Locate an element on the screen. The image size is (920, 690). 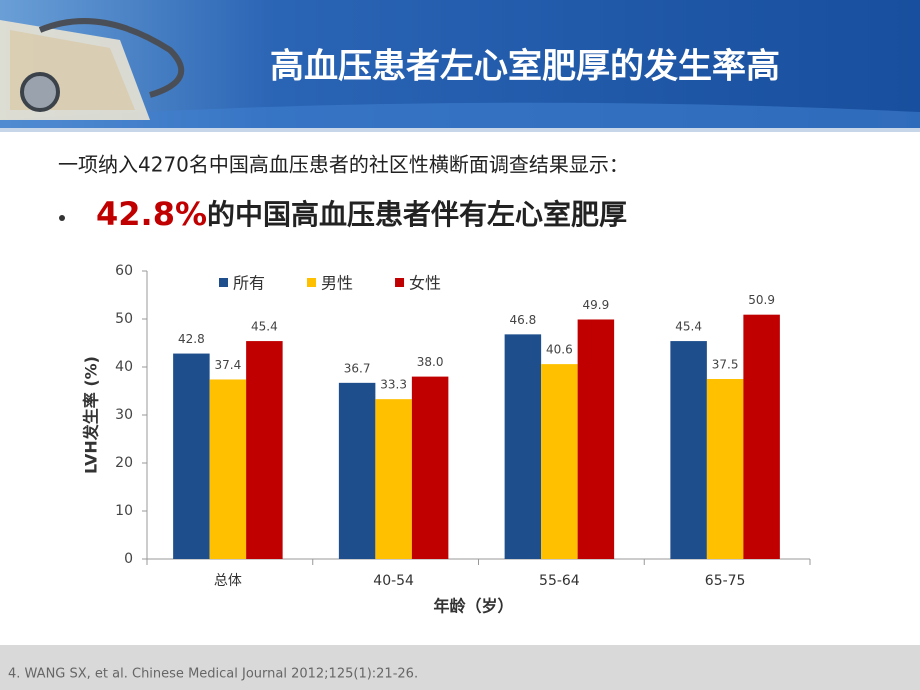
header-wave is located at coordinates (460, 115).